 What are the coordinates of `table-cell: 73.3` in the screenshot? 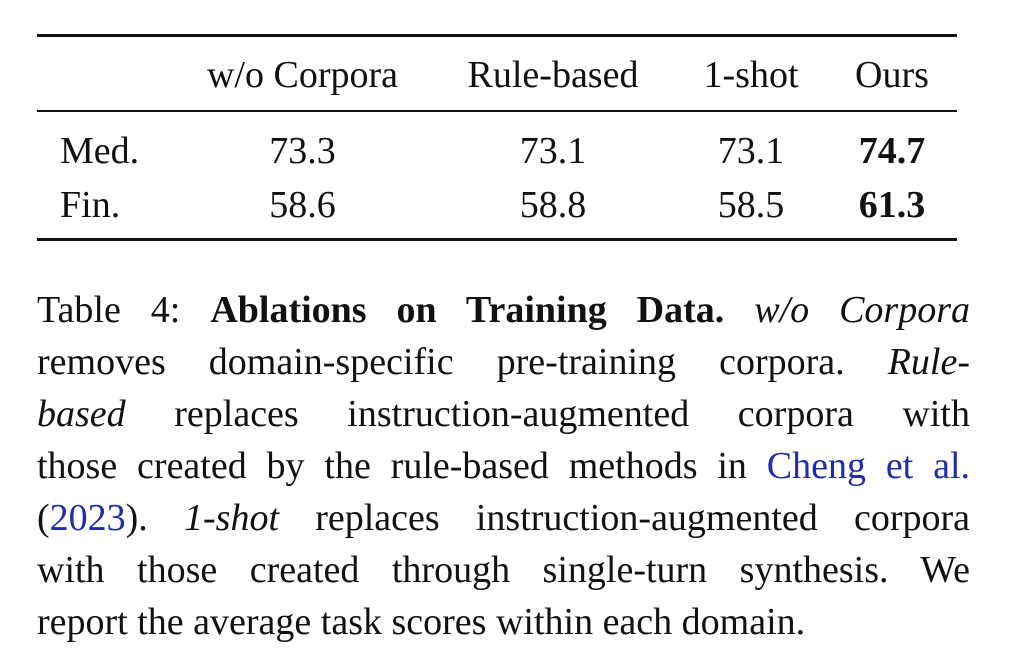 It's located at (302, 151).